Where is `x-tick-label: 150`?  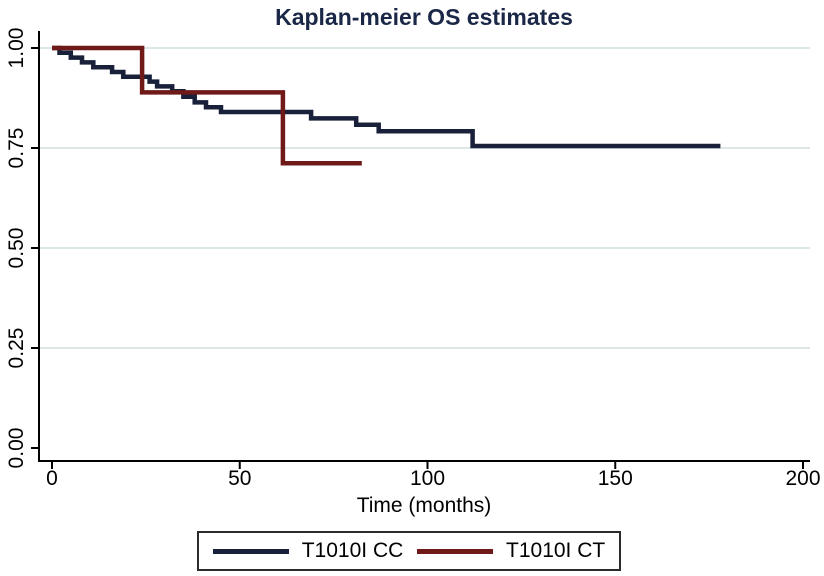 x-tick-label: 150 is located at coordinates (615, 478).